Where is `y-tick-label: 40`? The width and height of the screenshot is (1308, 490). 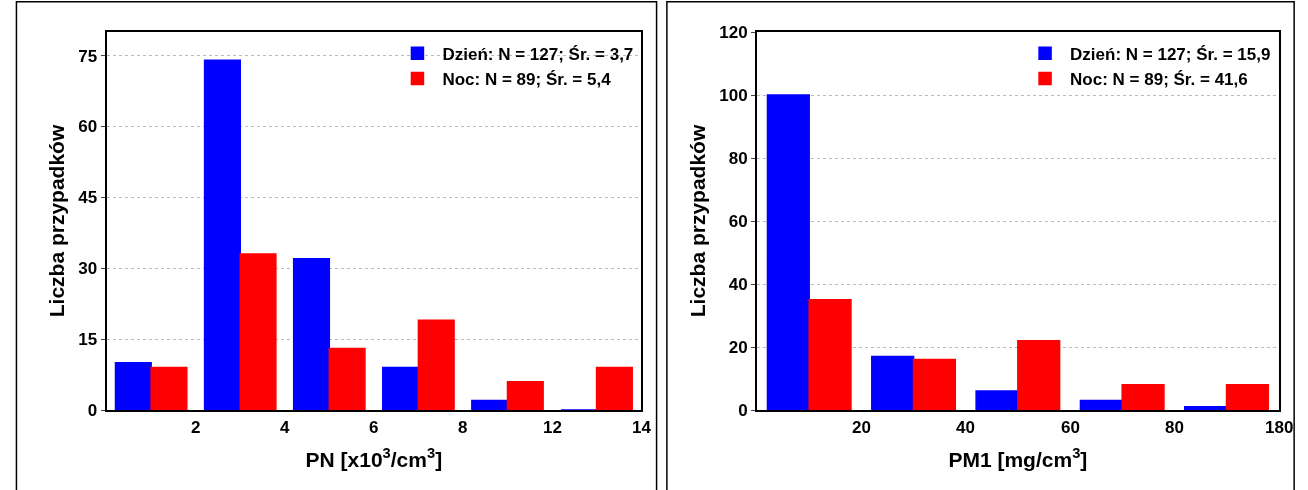 y-tick-label: 40 is located at coordinates (738, 284).